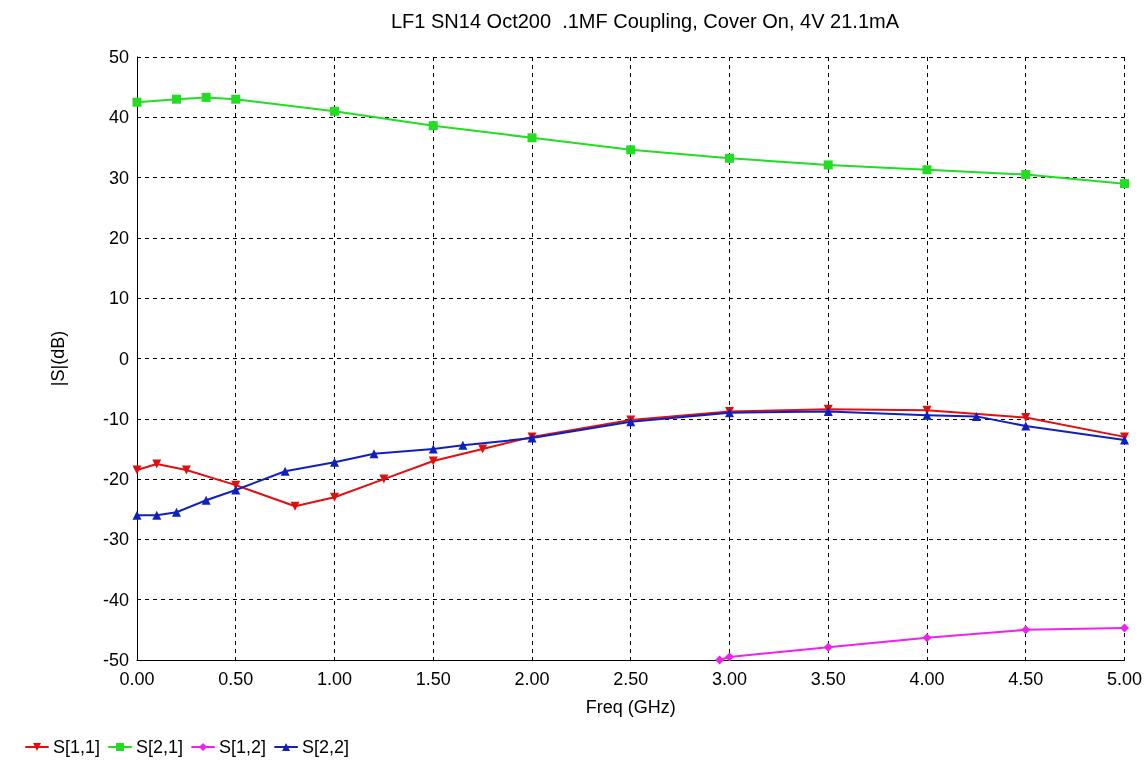 This screenshot has height=771, width=1145. Describe the element at coordinates (326, 747) in the screenshot. I see `legend-label: S[2,2]` at that location.